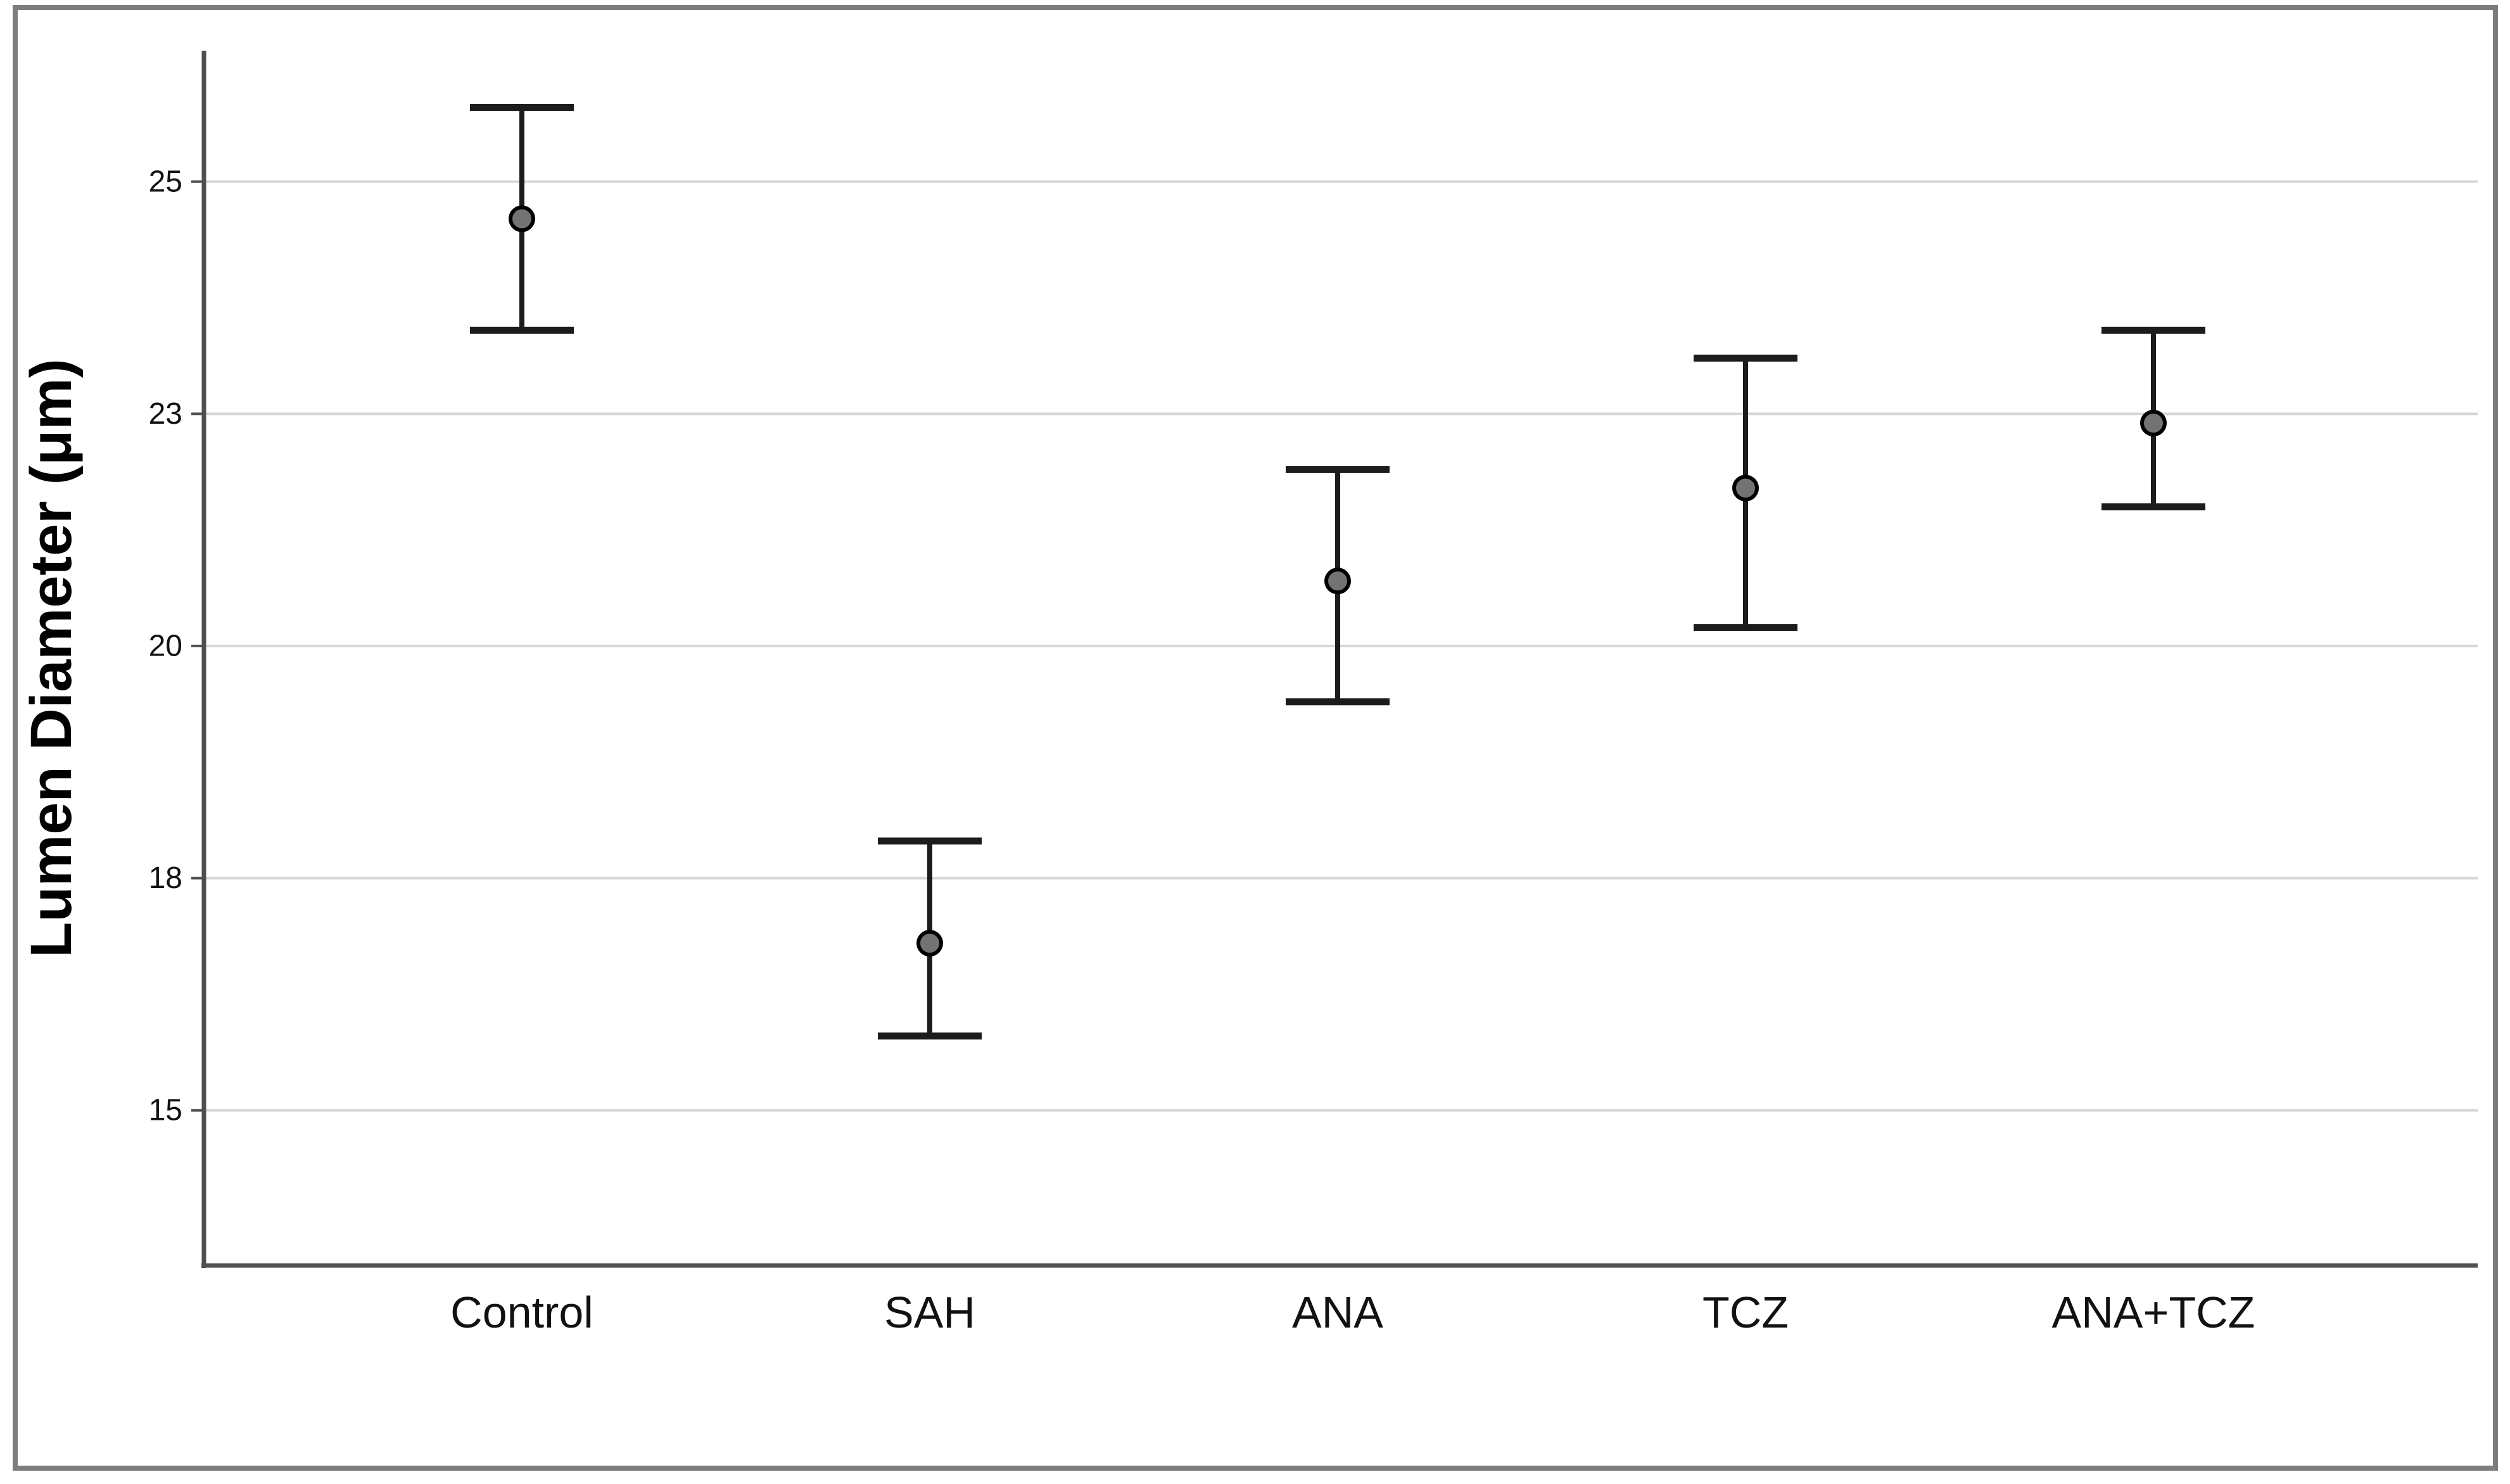  I want to click on y-tick-label: 18, so click(165, 878).